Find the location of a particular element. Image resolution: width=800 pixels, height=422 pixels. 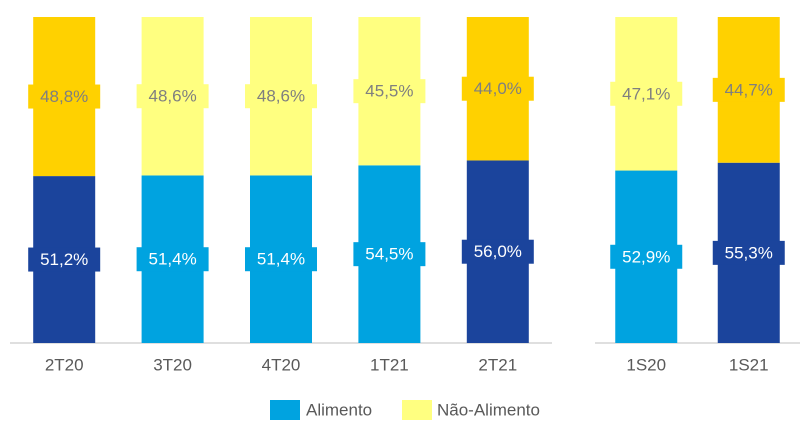

legend-label: Alimento is located at coordinates (339, 409).